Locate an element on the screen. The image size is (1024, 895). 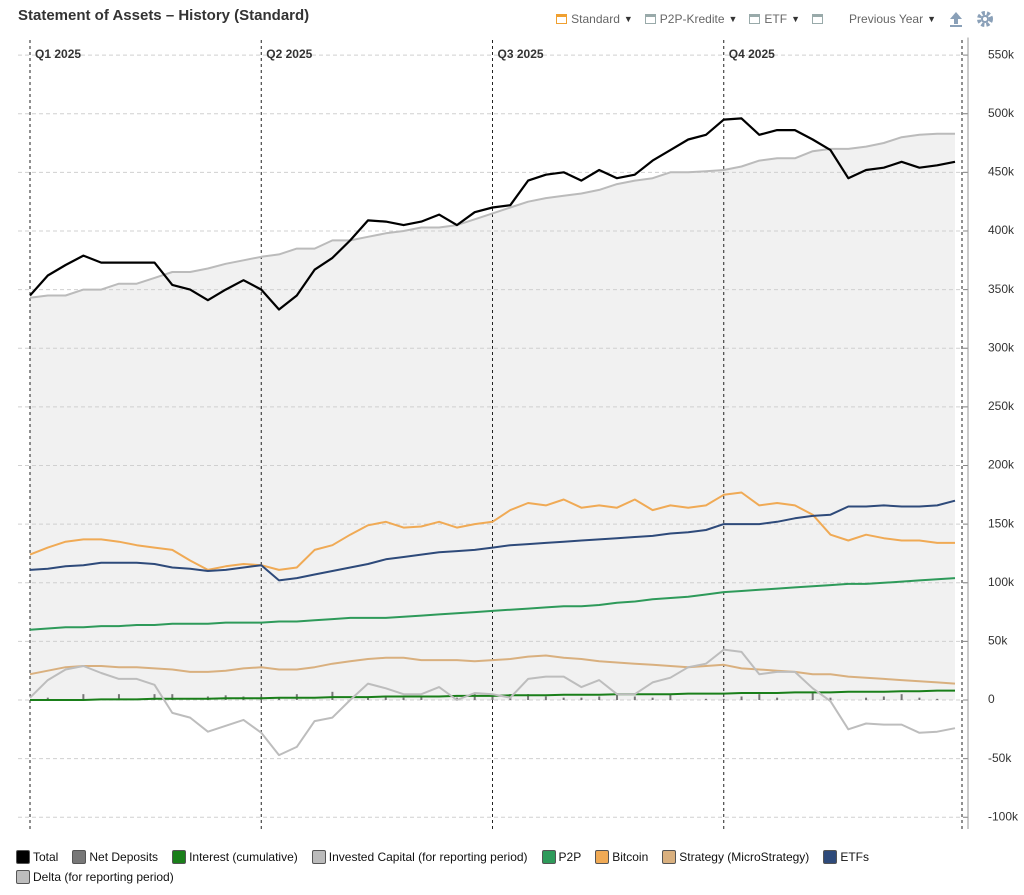
view-select: Standard ▼ is located at coordinates (594, 19).